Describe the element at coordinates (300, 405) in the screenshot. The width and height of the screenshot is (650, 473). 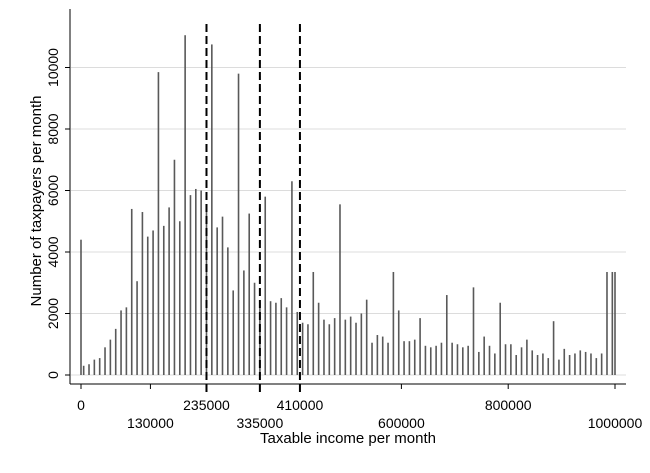
I see `x-tick-label: 410000` at that location.